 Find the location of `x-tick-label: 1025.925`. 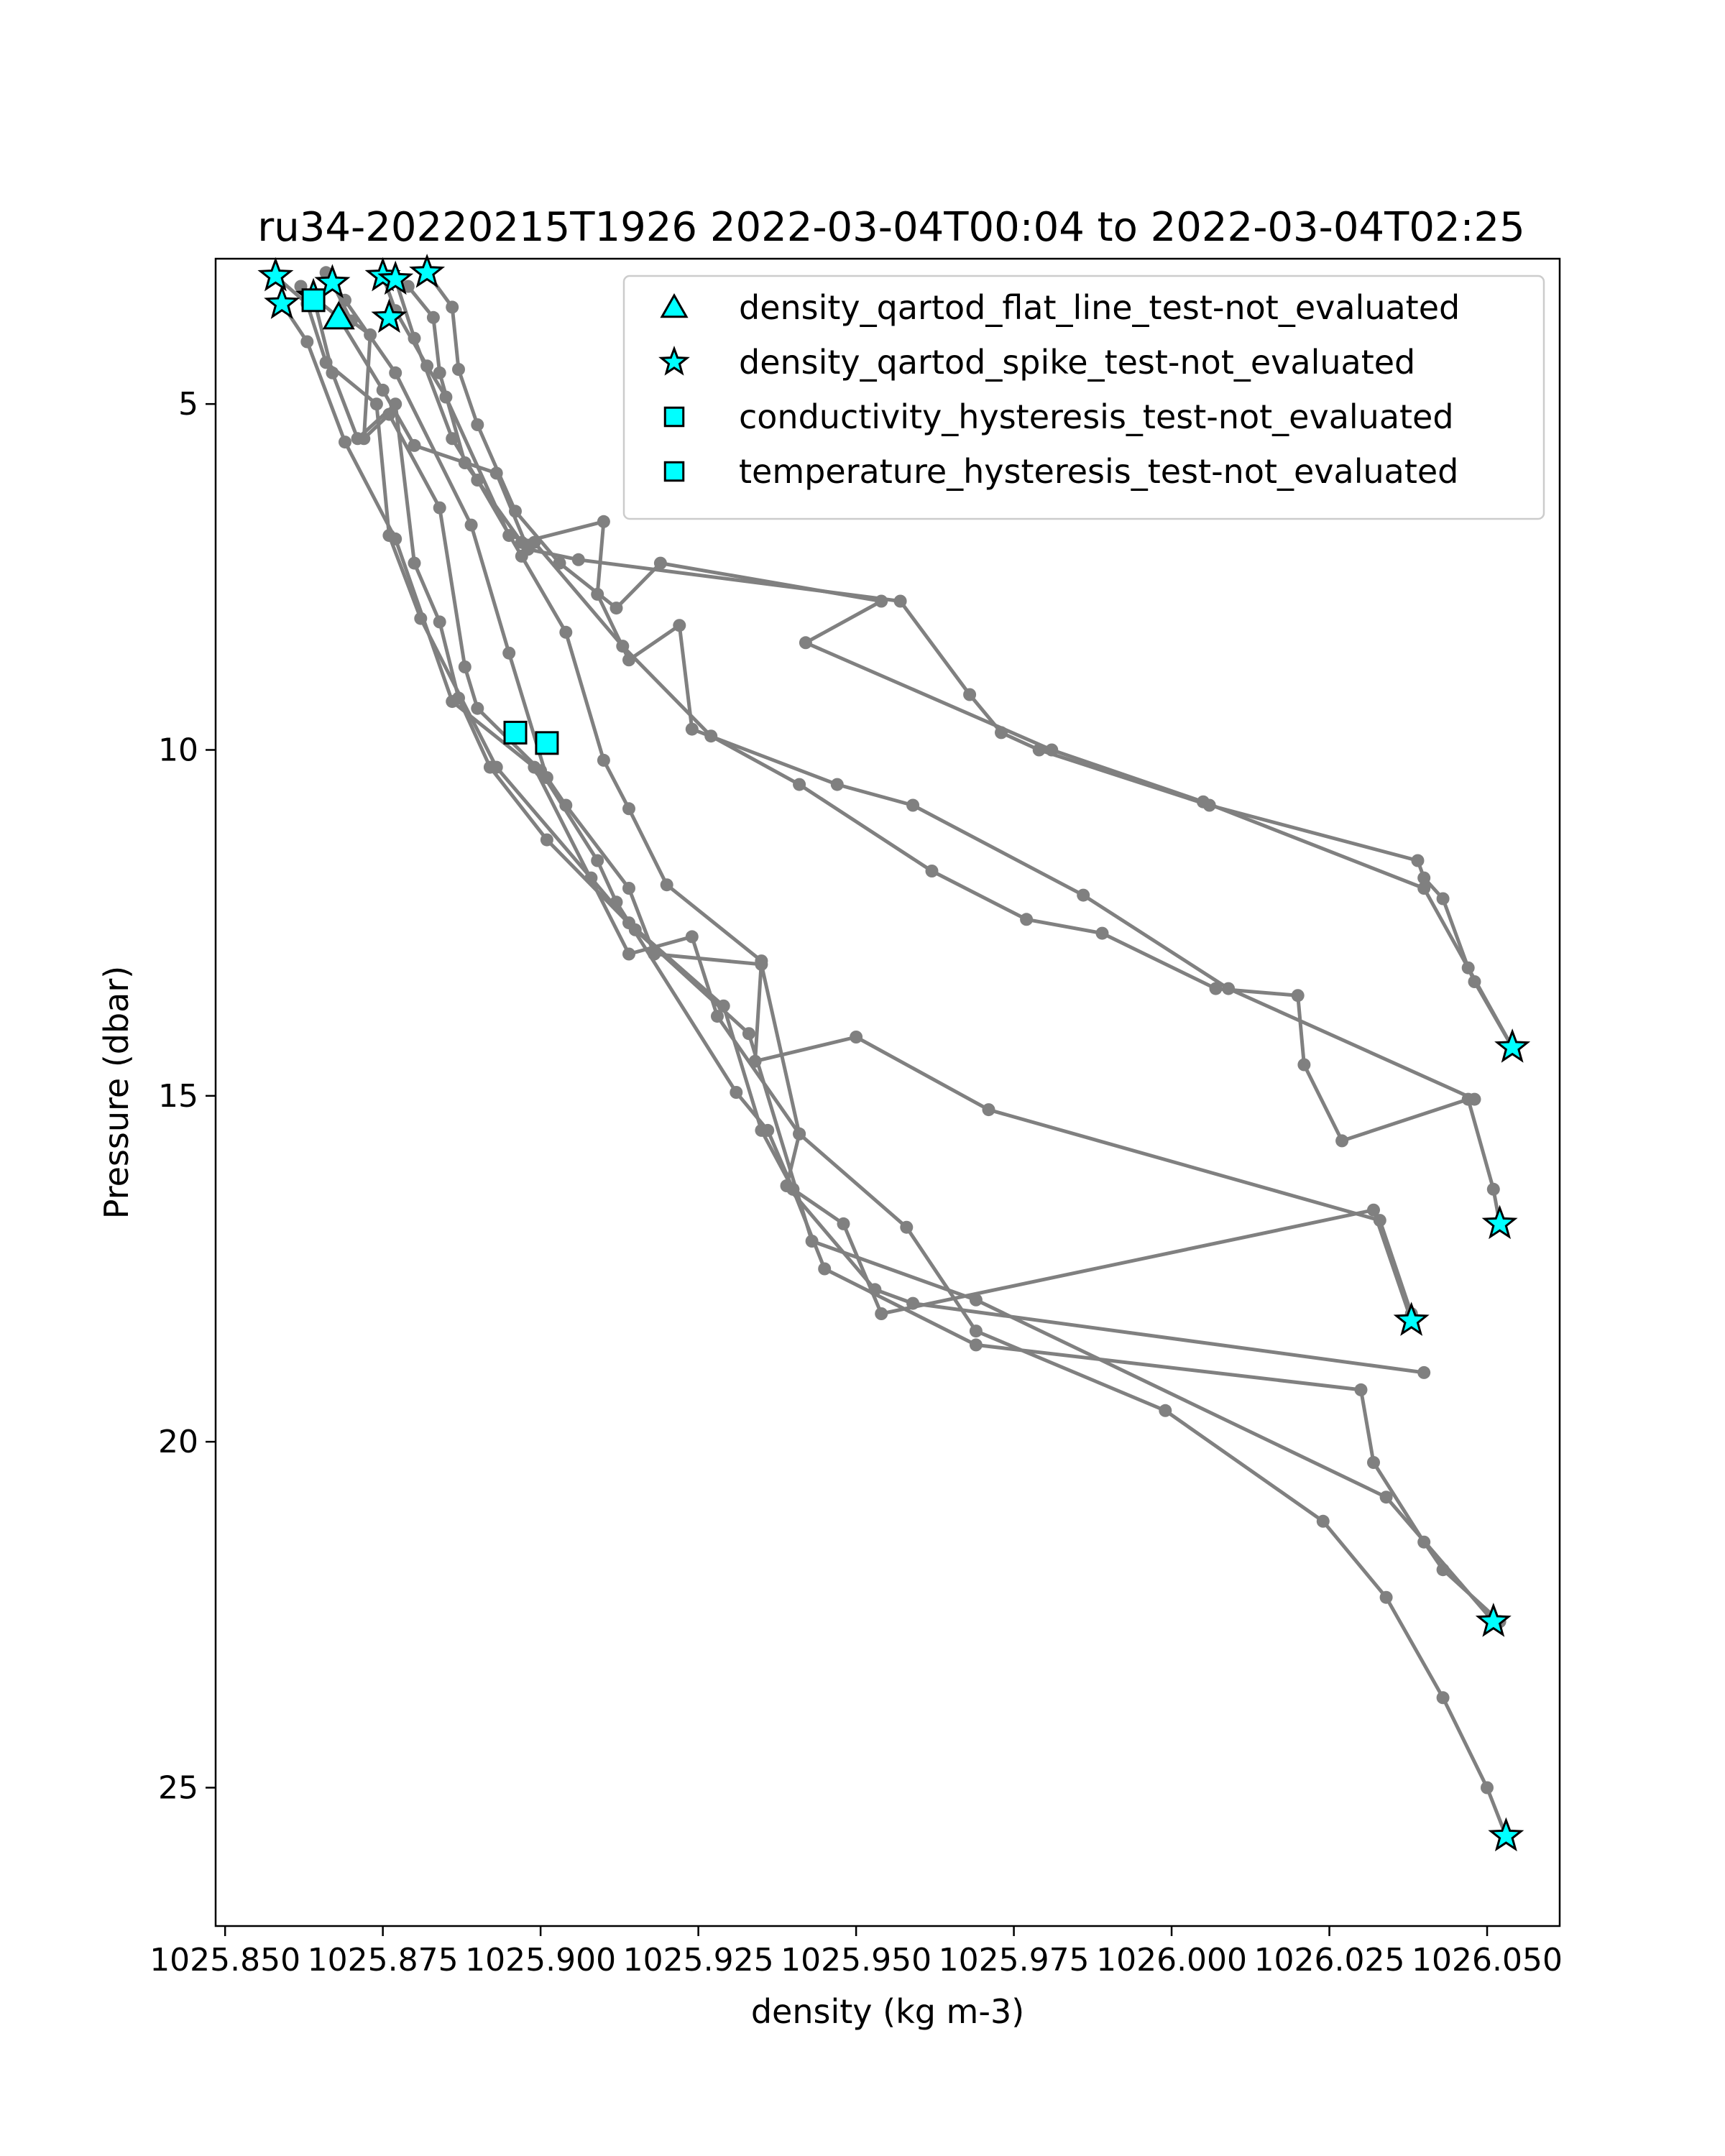

x-tick-label: 1025.925 is located at coordinates (698, 1960).